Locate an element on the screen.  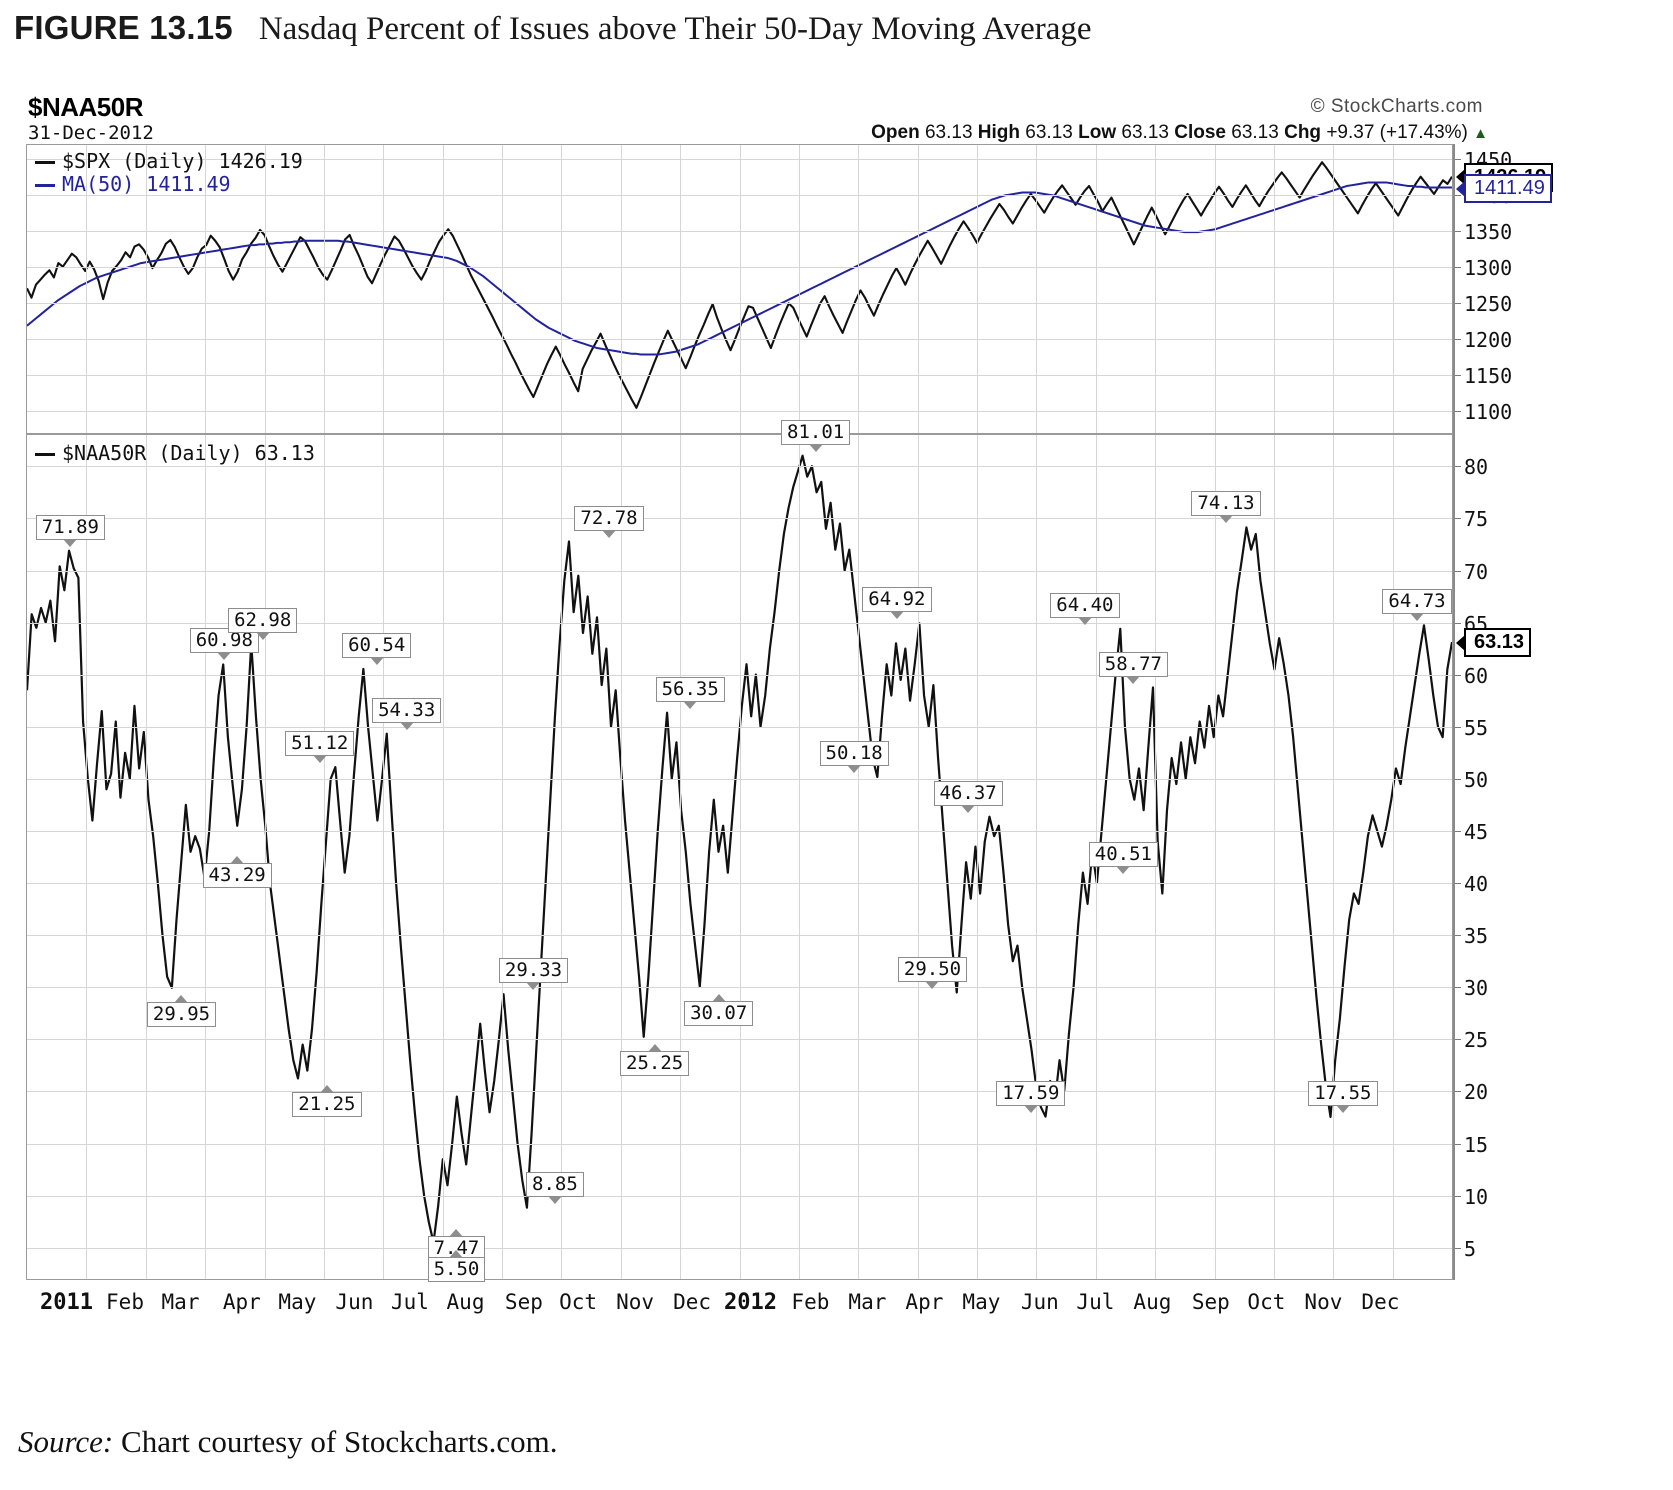
axis-tick-label: 45 is located at coordinates (1476, 832).